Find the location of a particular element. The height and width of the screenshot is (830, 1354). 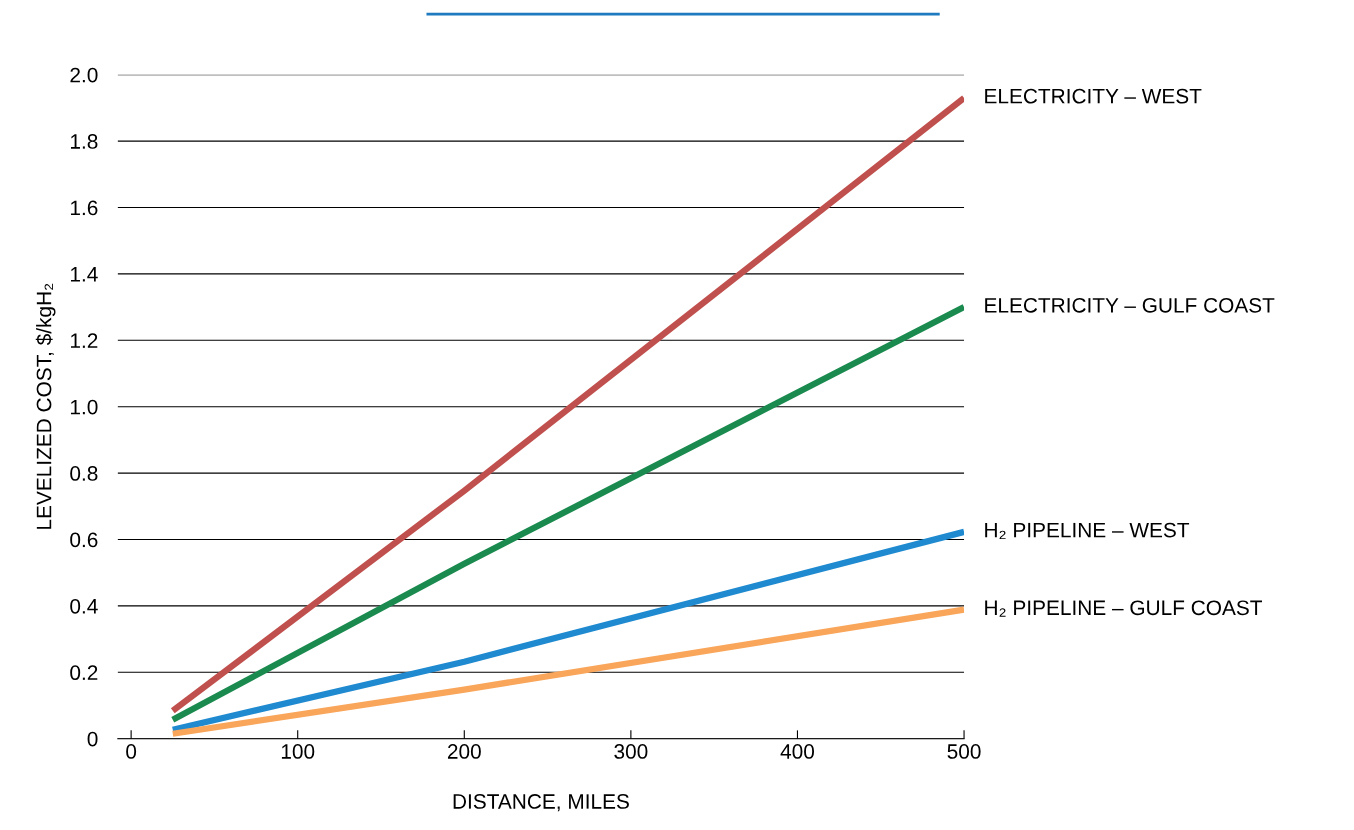

y-tick-label: 0.8 is located at coordinates (84, 473).